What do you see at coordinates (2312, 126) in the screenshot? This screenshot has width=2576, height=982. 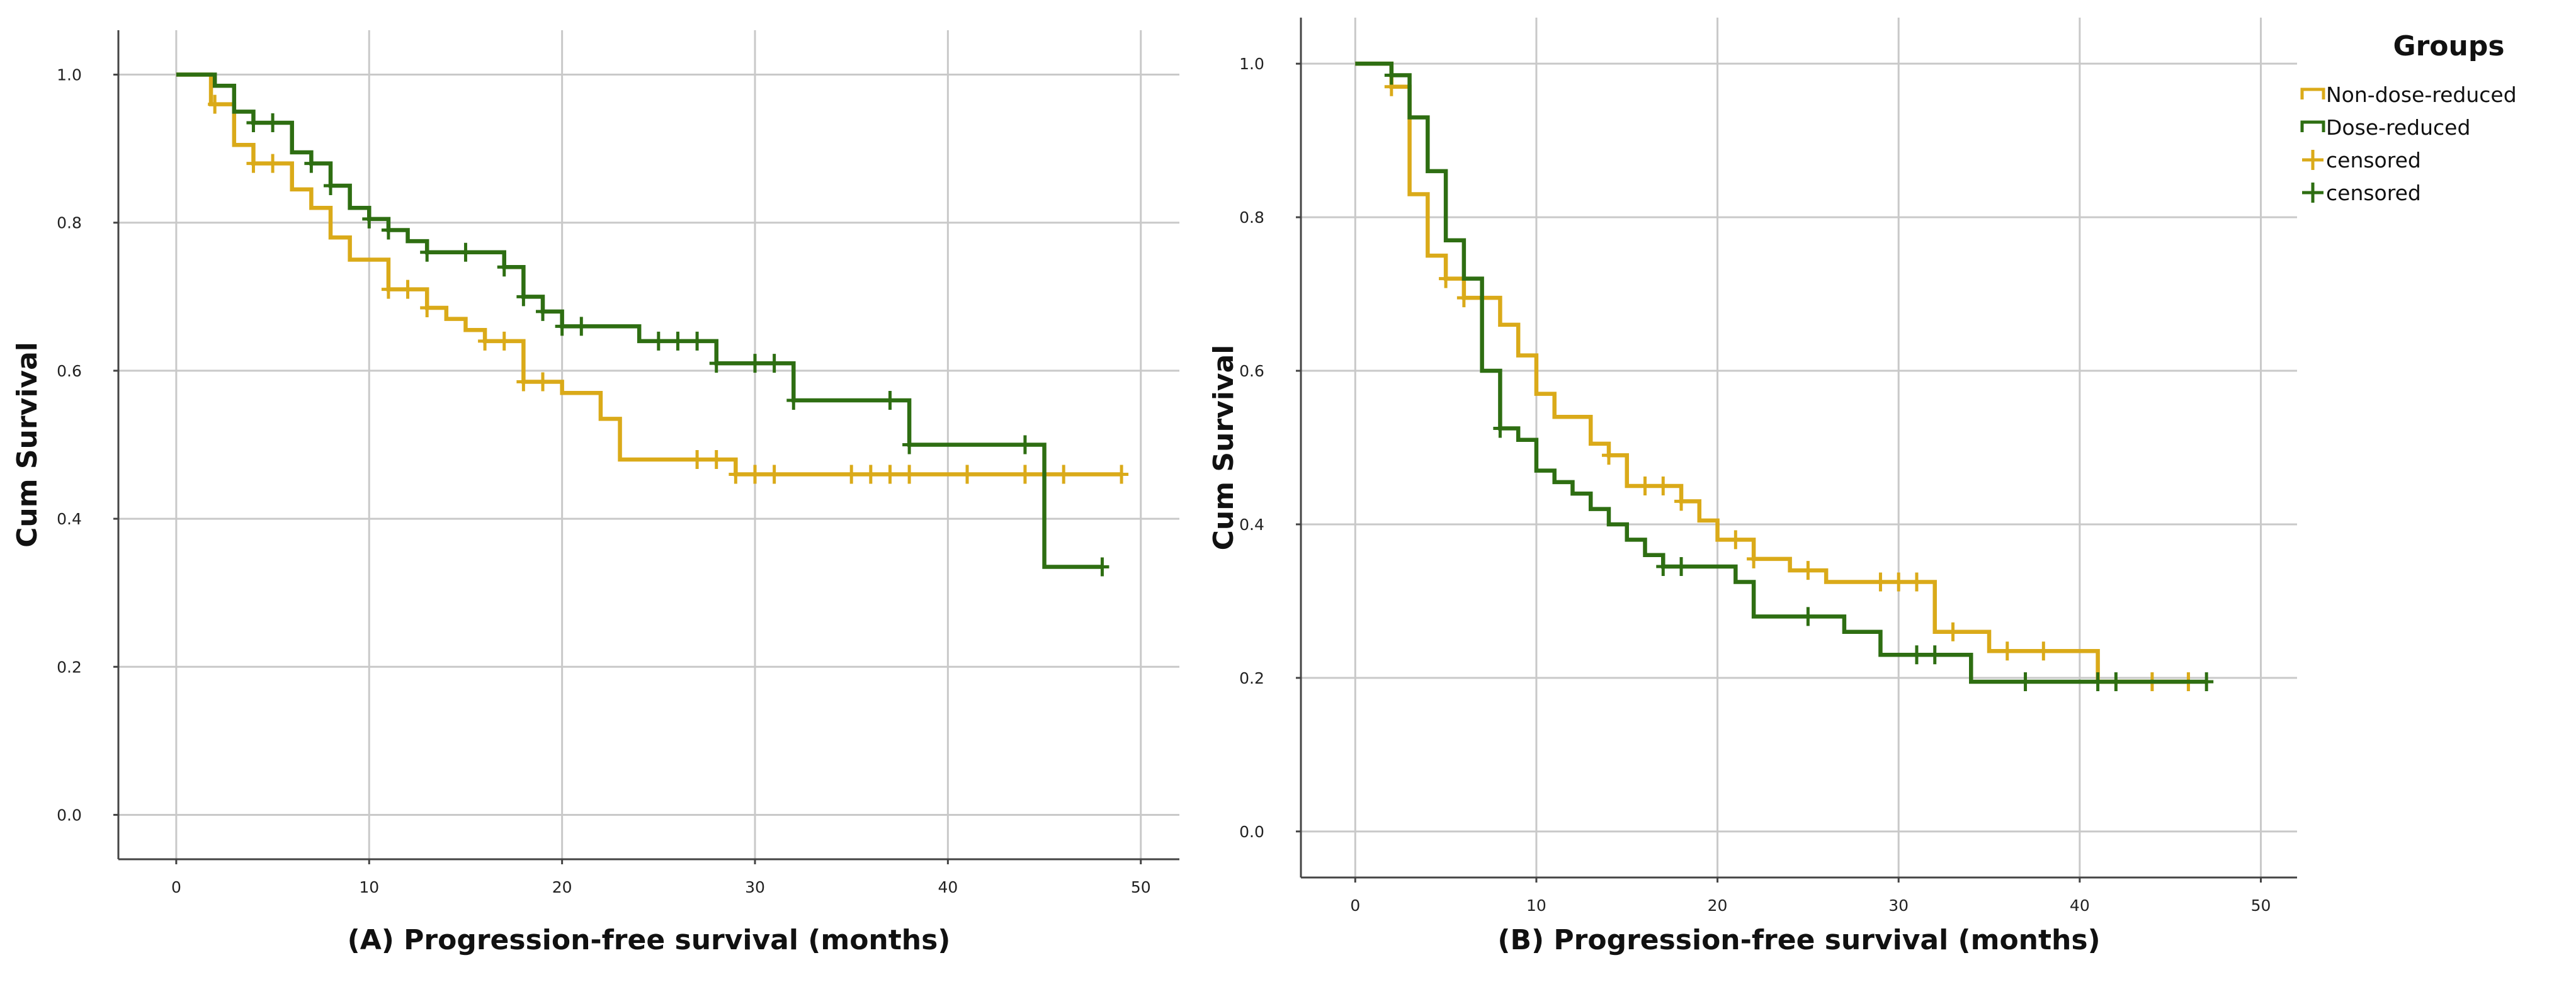 I see `legend-swatch-dose-line` at bounding box center [2312, 126].